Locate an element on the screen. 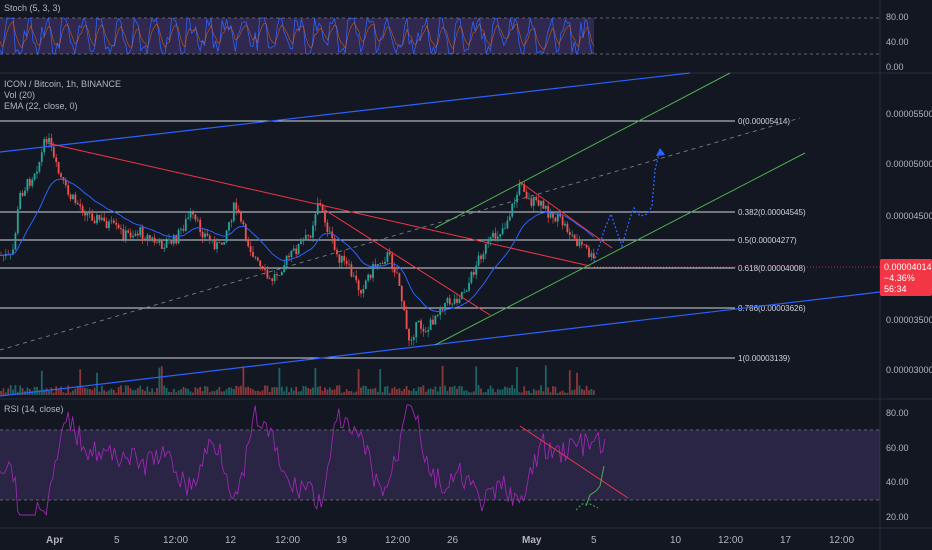 This screenshot has height=550, width=932. time-tick: Apr is located at coordinates (54, 540).